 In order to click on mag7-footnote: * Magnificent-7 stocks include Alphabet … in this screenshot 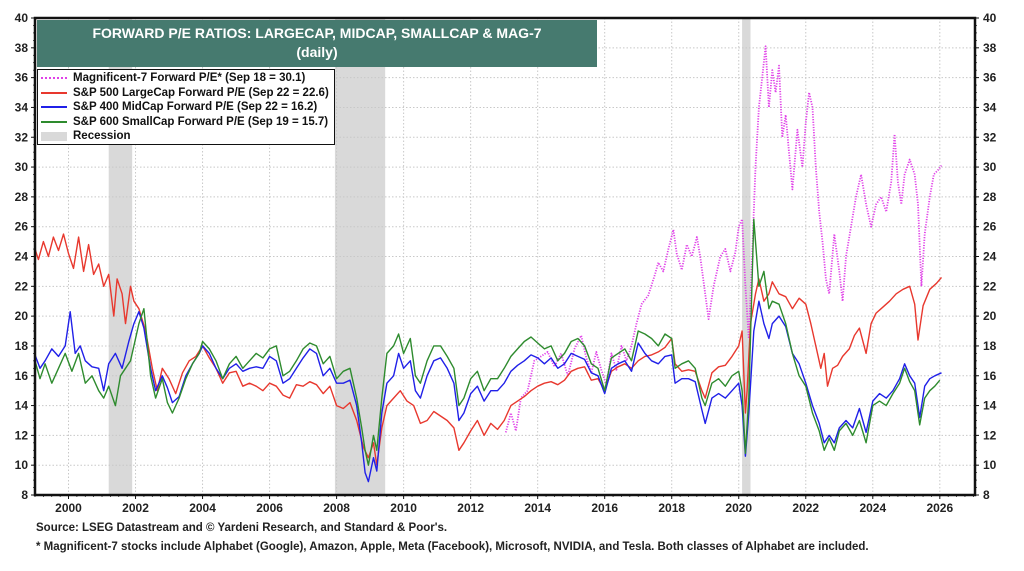, I will do `click(452, 547)`.